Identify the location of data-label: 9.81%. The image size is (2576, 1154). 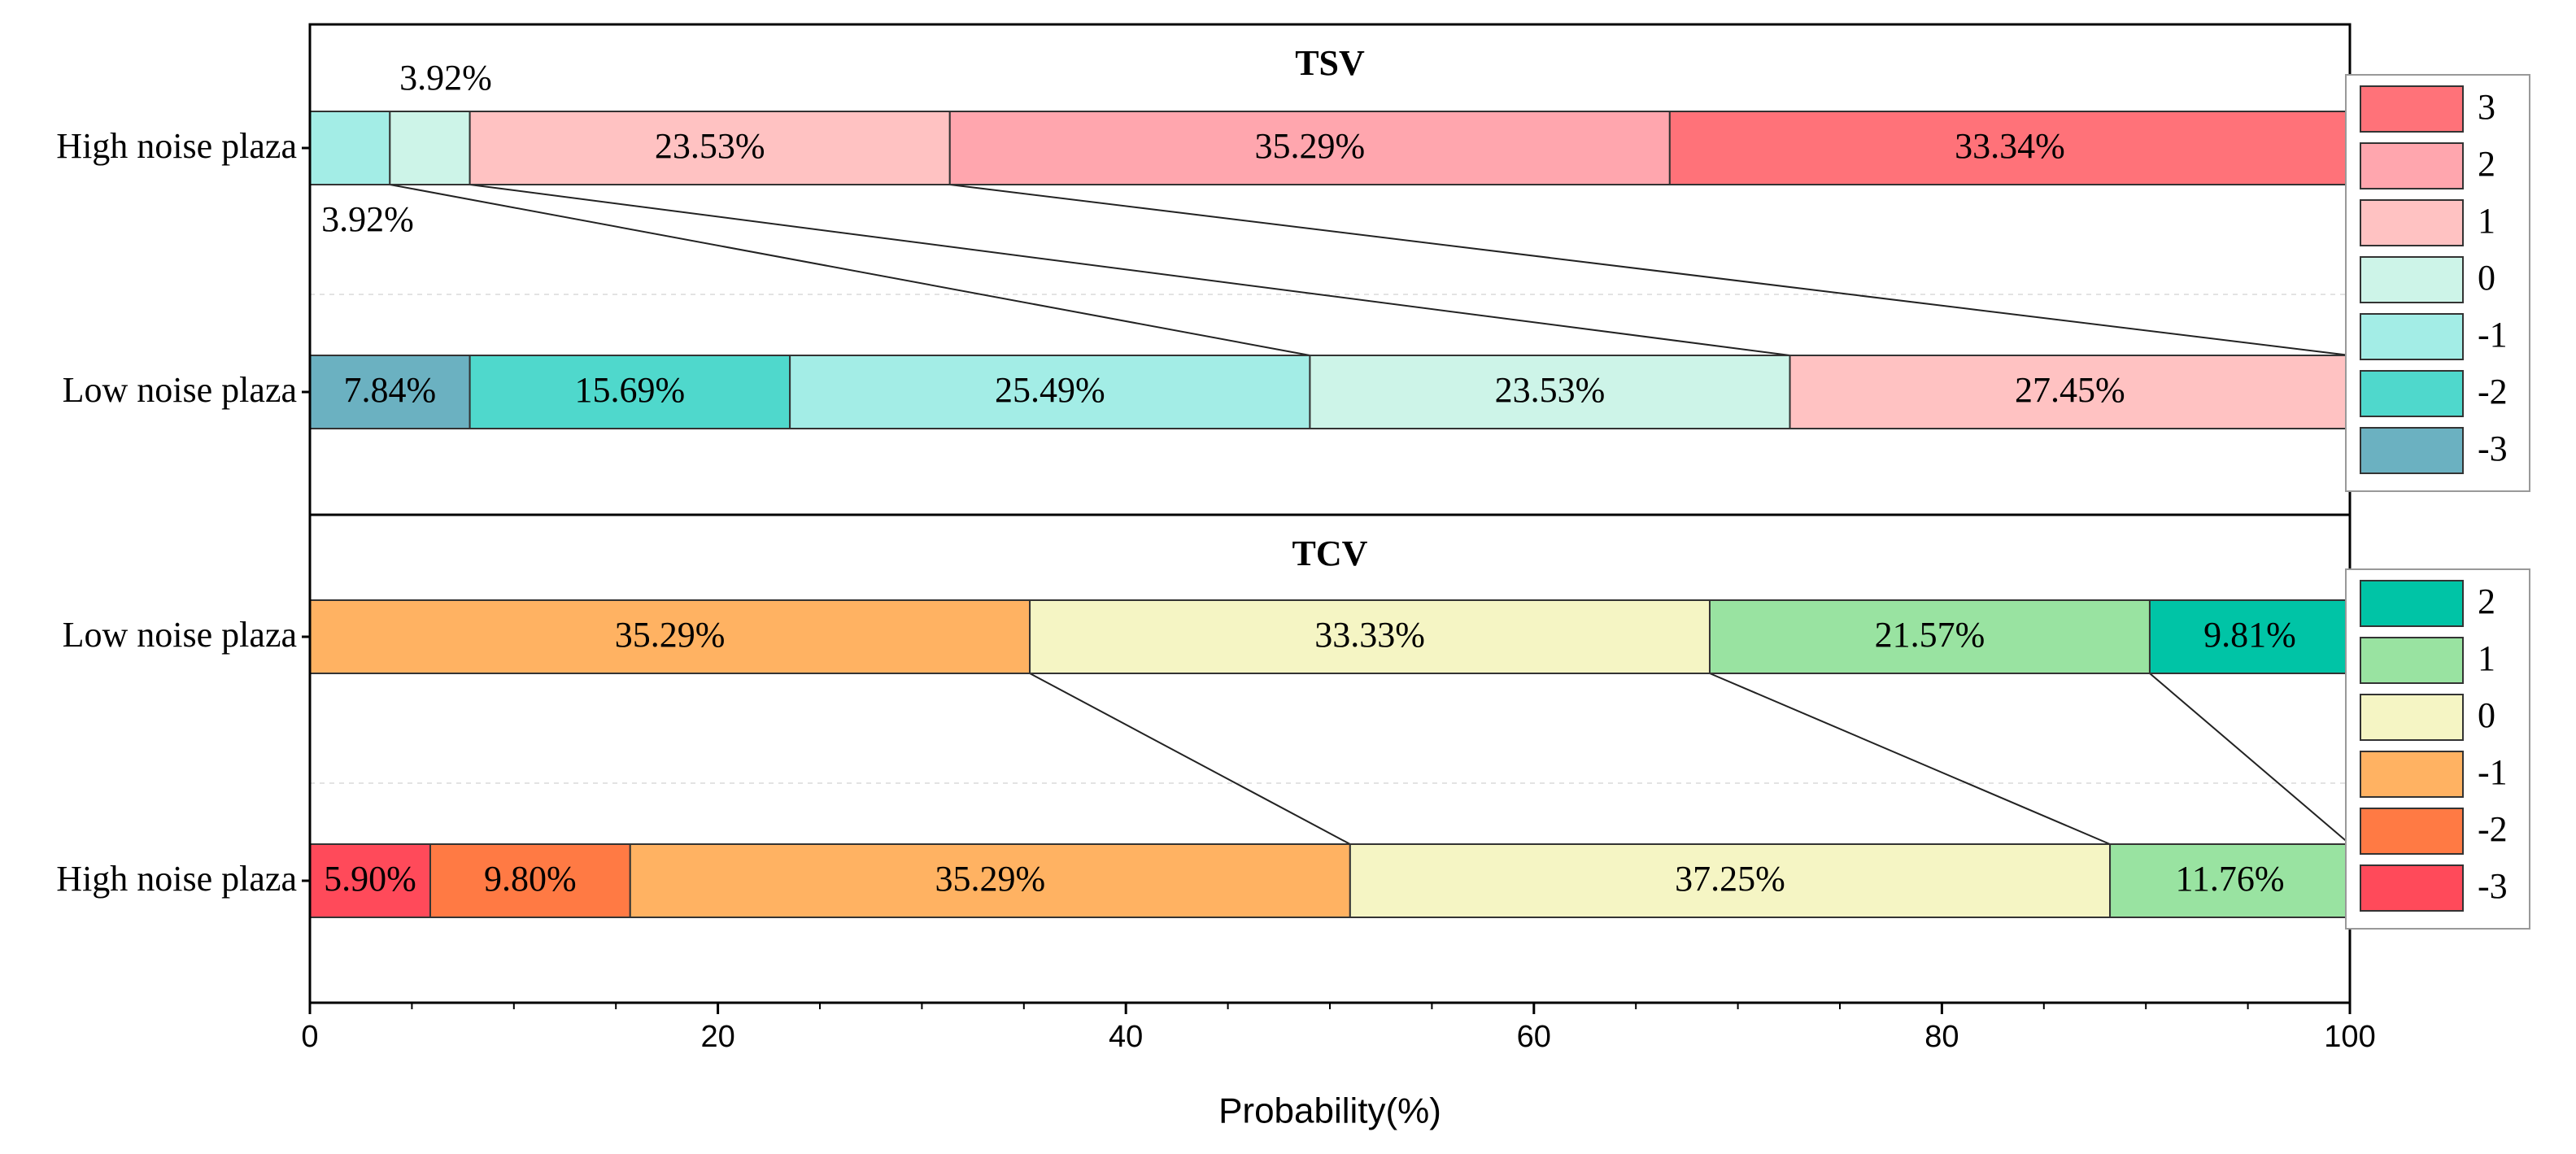
(2249, 635).